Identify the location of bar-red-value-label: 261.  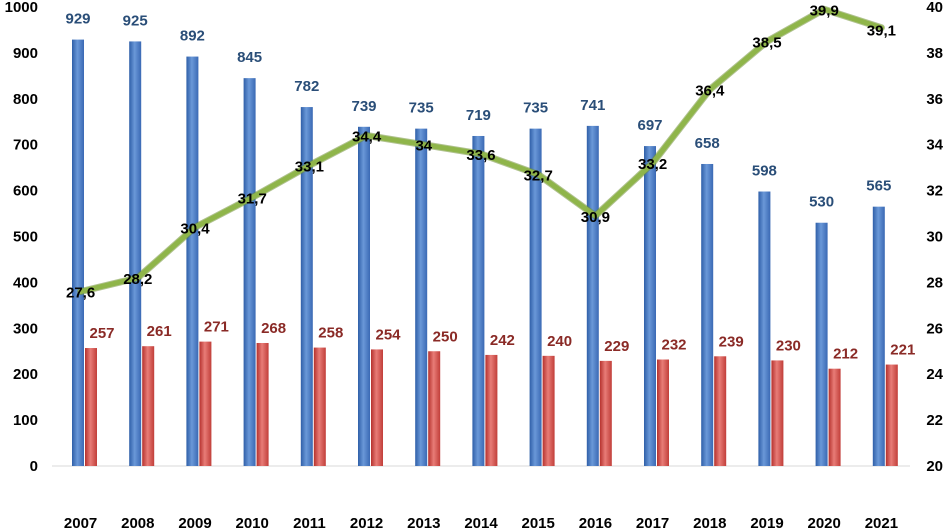
(159, 331).